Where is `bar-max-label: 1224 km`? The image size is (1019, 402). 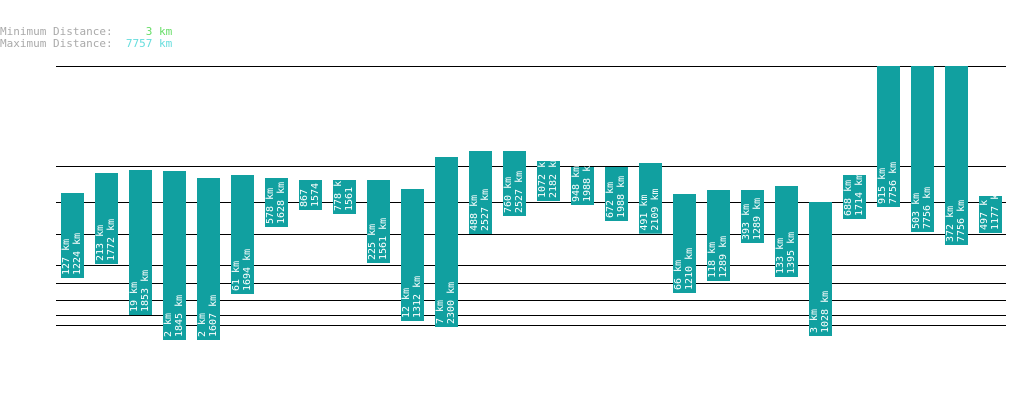 bar-max-label: 1224 km is located at coordinates (77, 254).